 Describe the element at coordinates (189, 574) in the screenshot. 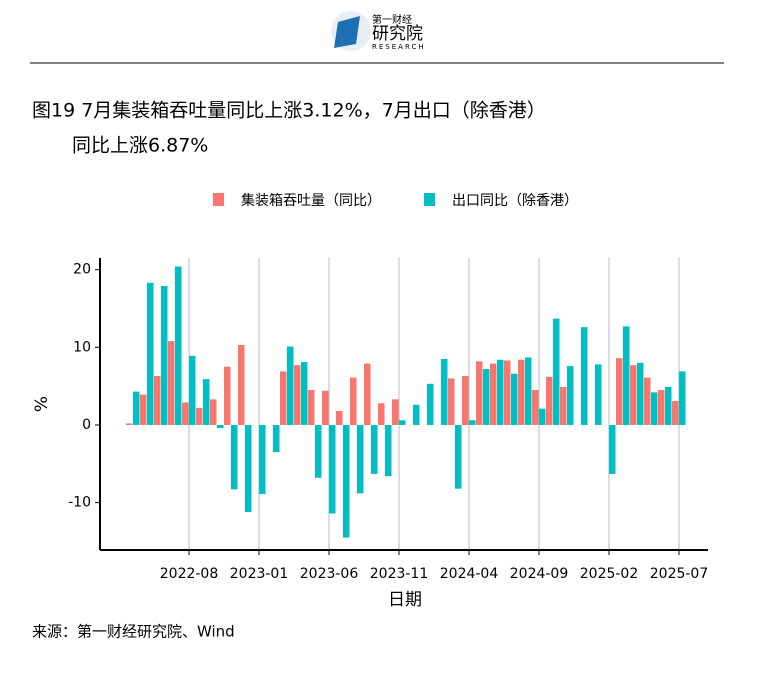

I see `x-tick-label: 2022-08` at that location.